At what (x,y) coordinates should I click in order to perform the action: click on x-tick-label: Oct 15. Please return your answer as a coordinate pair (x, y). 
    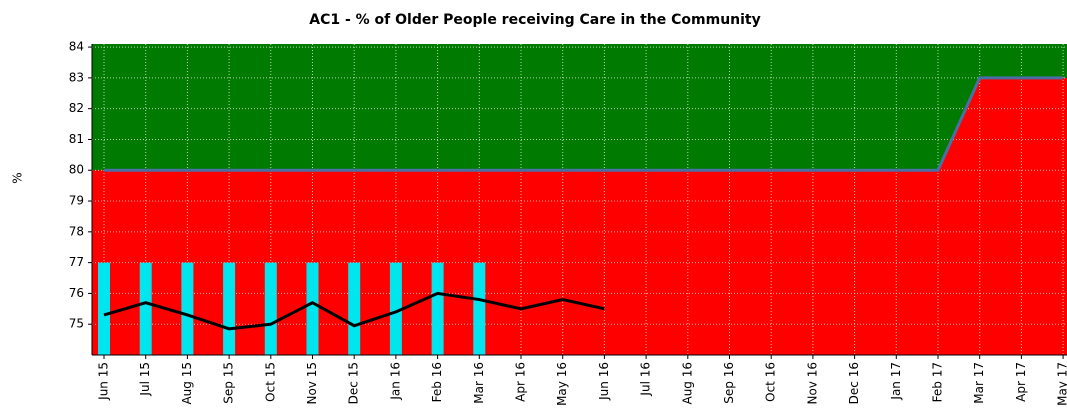
    Looking at the image, I should click on (270, 382).